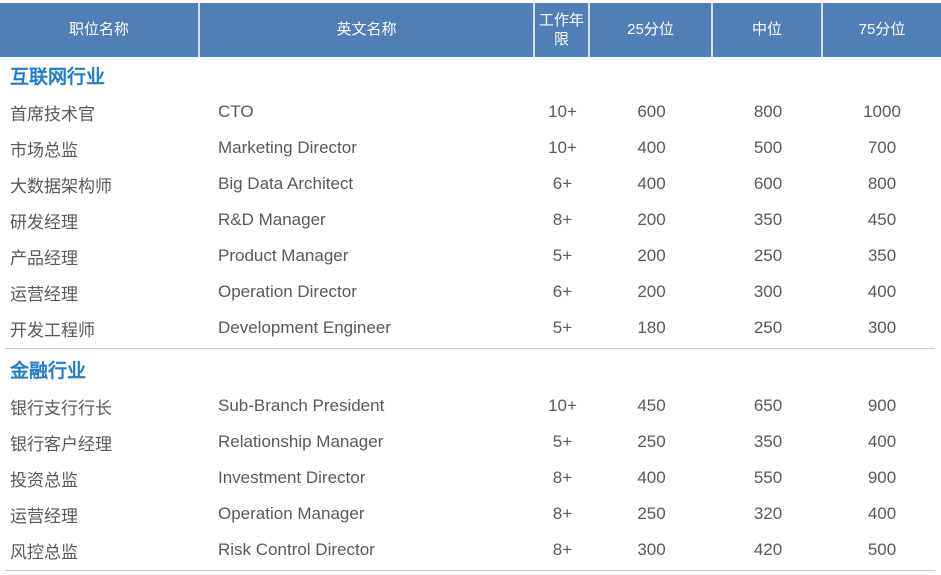  I want to click on cell-median: 300, so click(768, 291).